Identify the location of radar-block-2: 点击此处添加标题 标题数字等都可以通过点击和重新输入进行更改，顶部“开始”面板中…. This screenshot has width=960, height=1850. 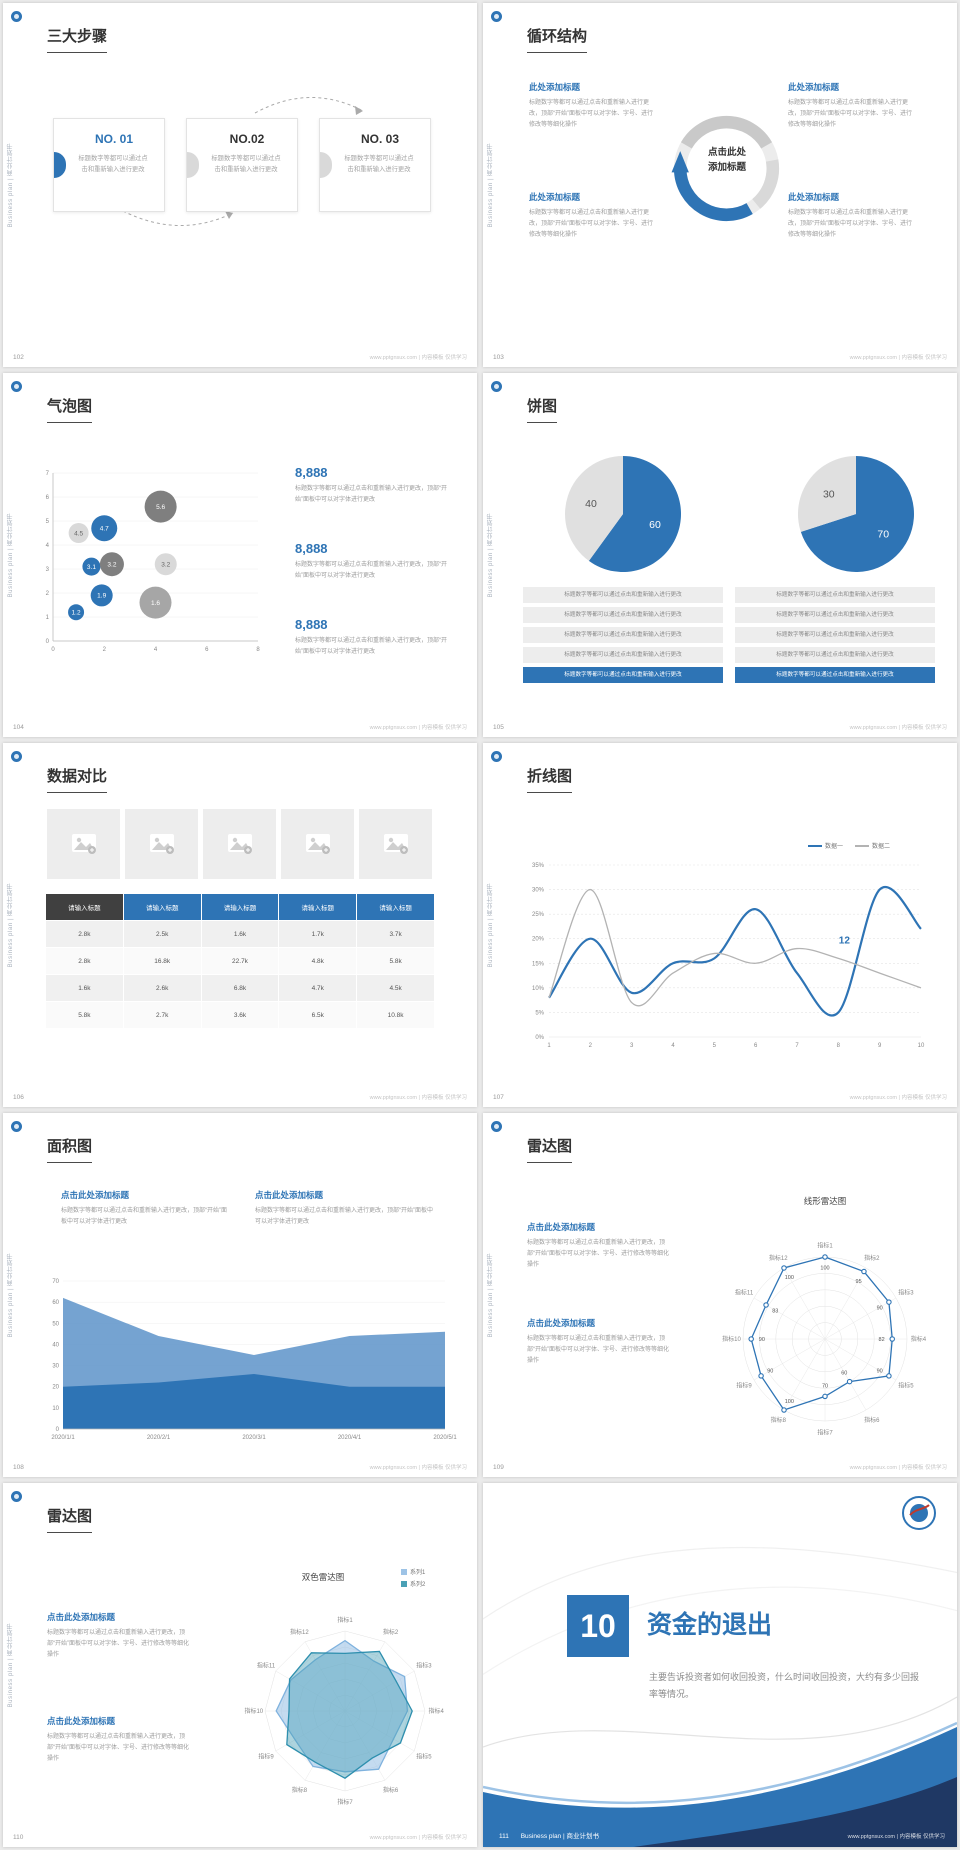
(598, 1341).